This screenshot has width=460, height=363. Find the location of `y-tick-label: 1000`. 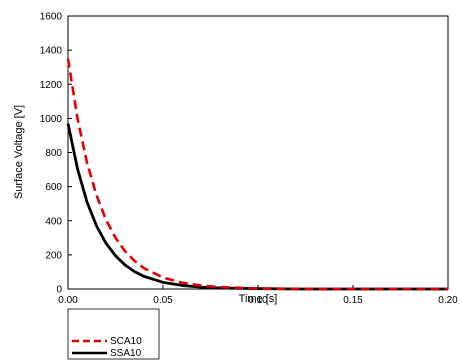

y-tick-label: 1000 is located at coordinates (51, 119).